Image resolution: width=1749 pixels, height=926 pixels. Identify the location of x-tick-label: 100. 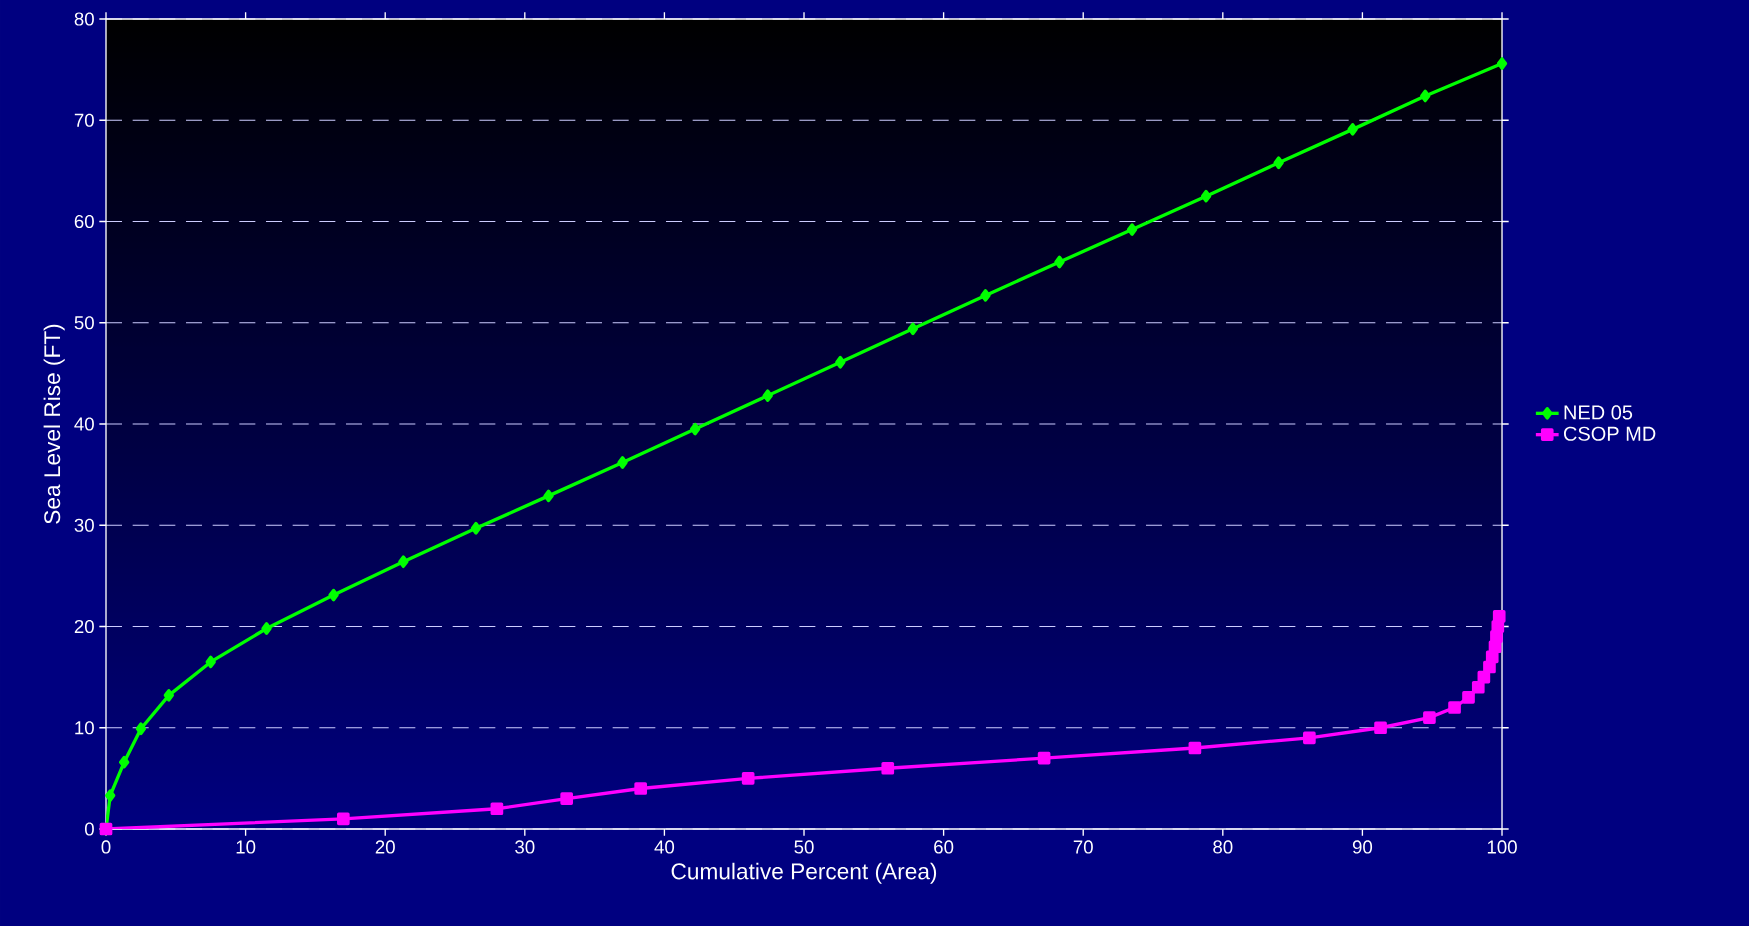
(1502, 847).